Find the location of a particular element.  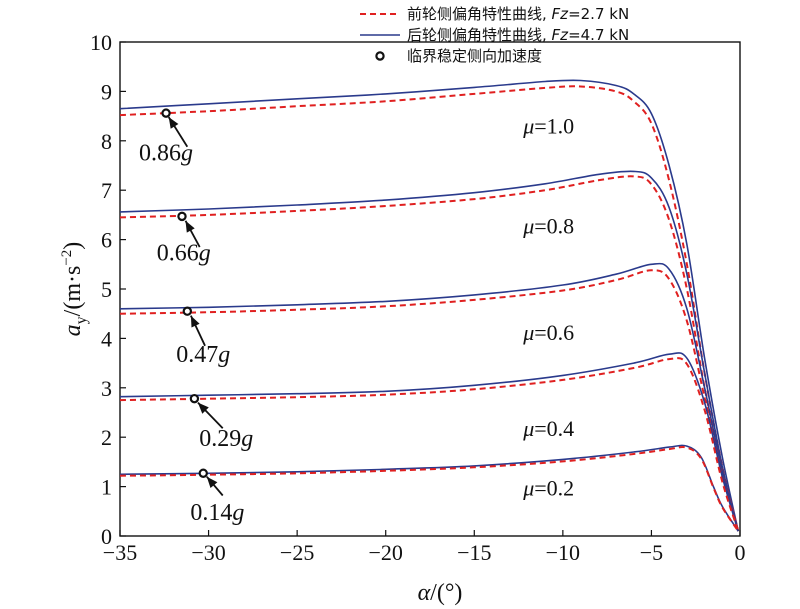

mu-label: μ=0.2 is located at coordinates (548, 487).